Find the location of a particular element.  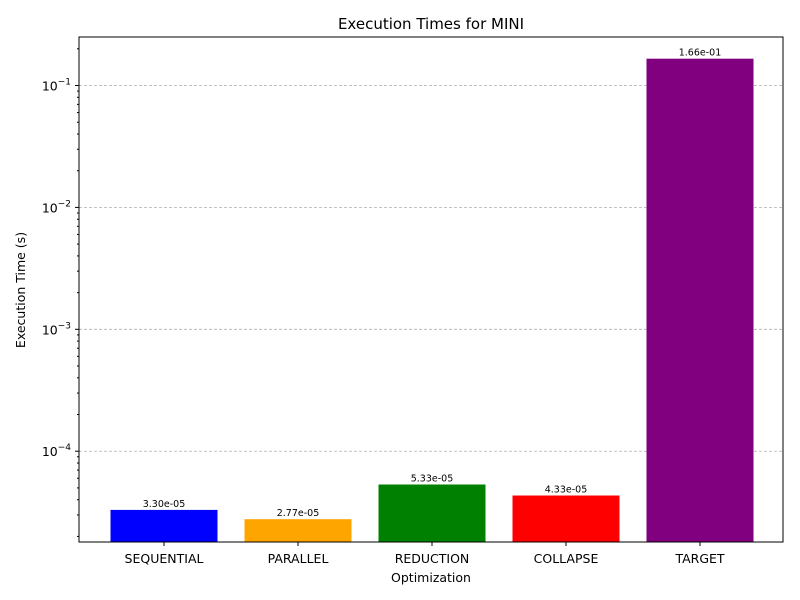

y-axis-label: Execution Time (s) is located at coordinates (20, 290).